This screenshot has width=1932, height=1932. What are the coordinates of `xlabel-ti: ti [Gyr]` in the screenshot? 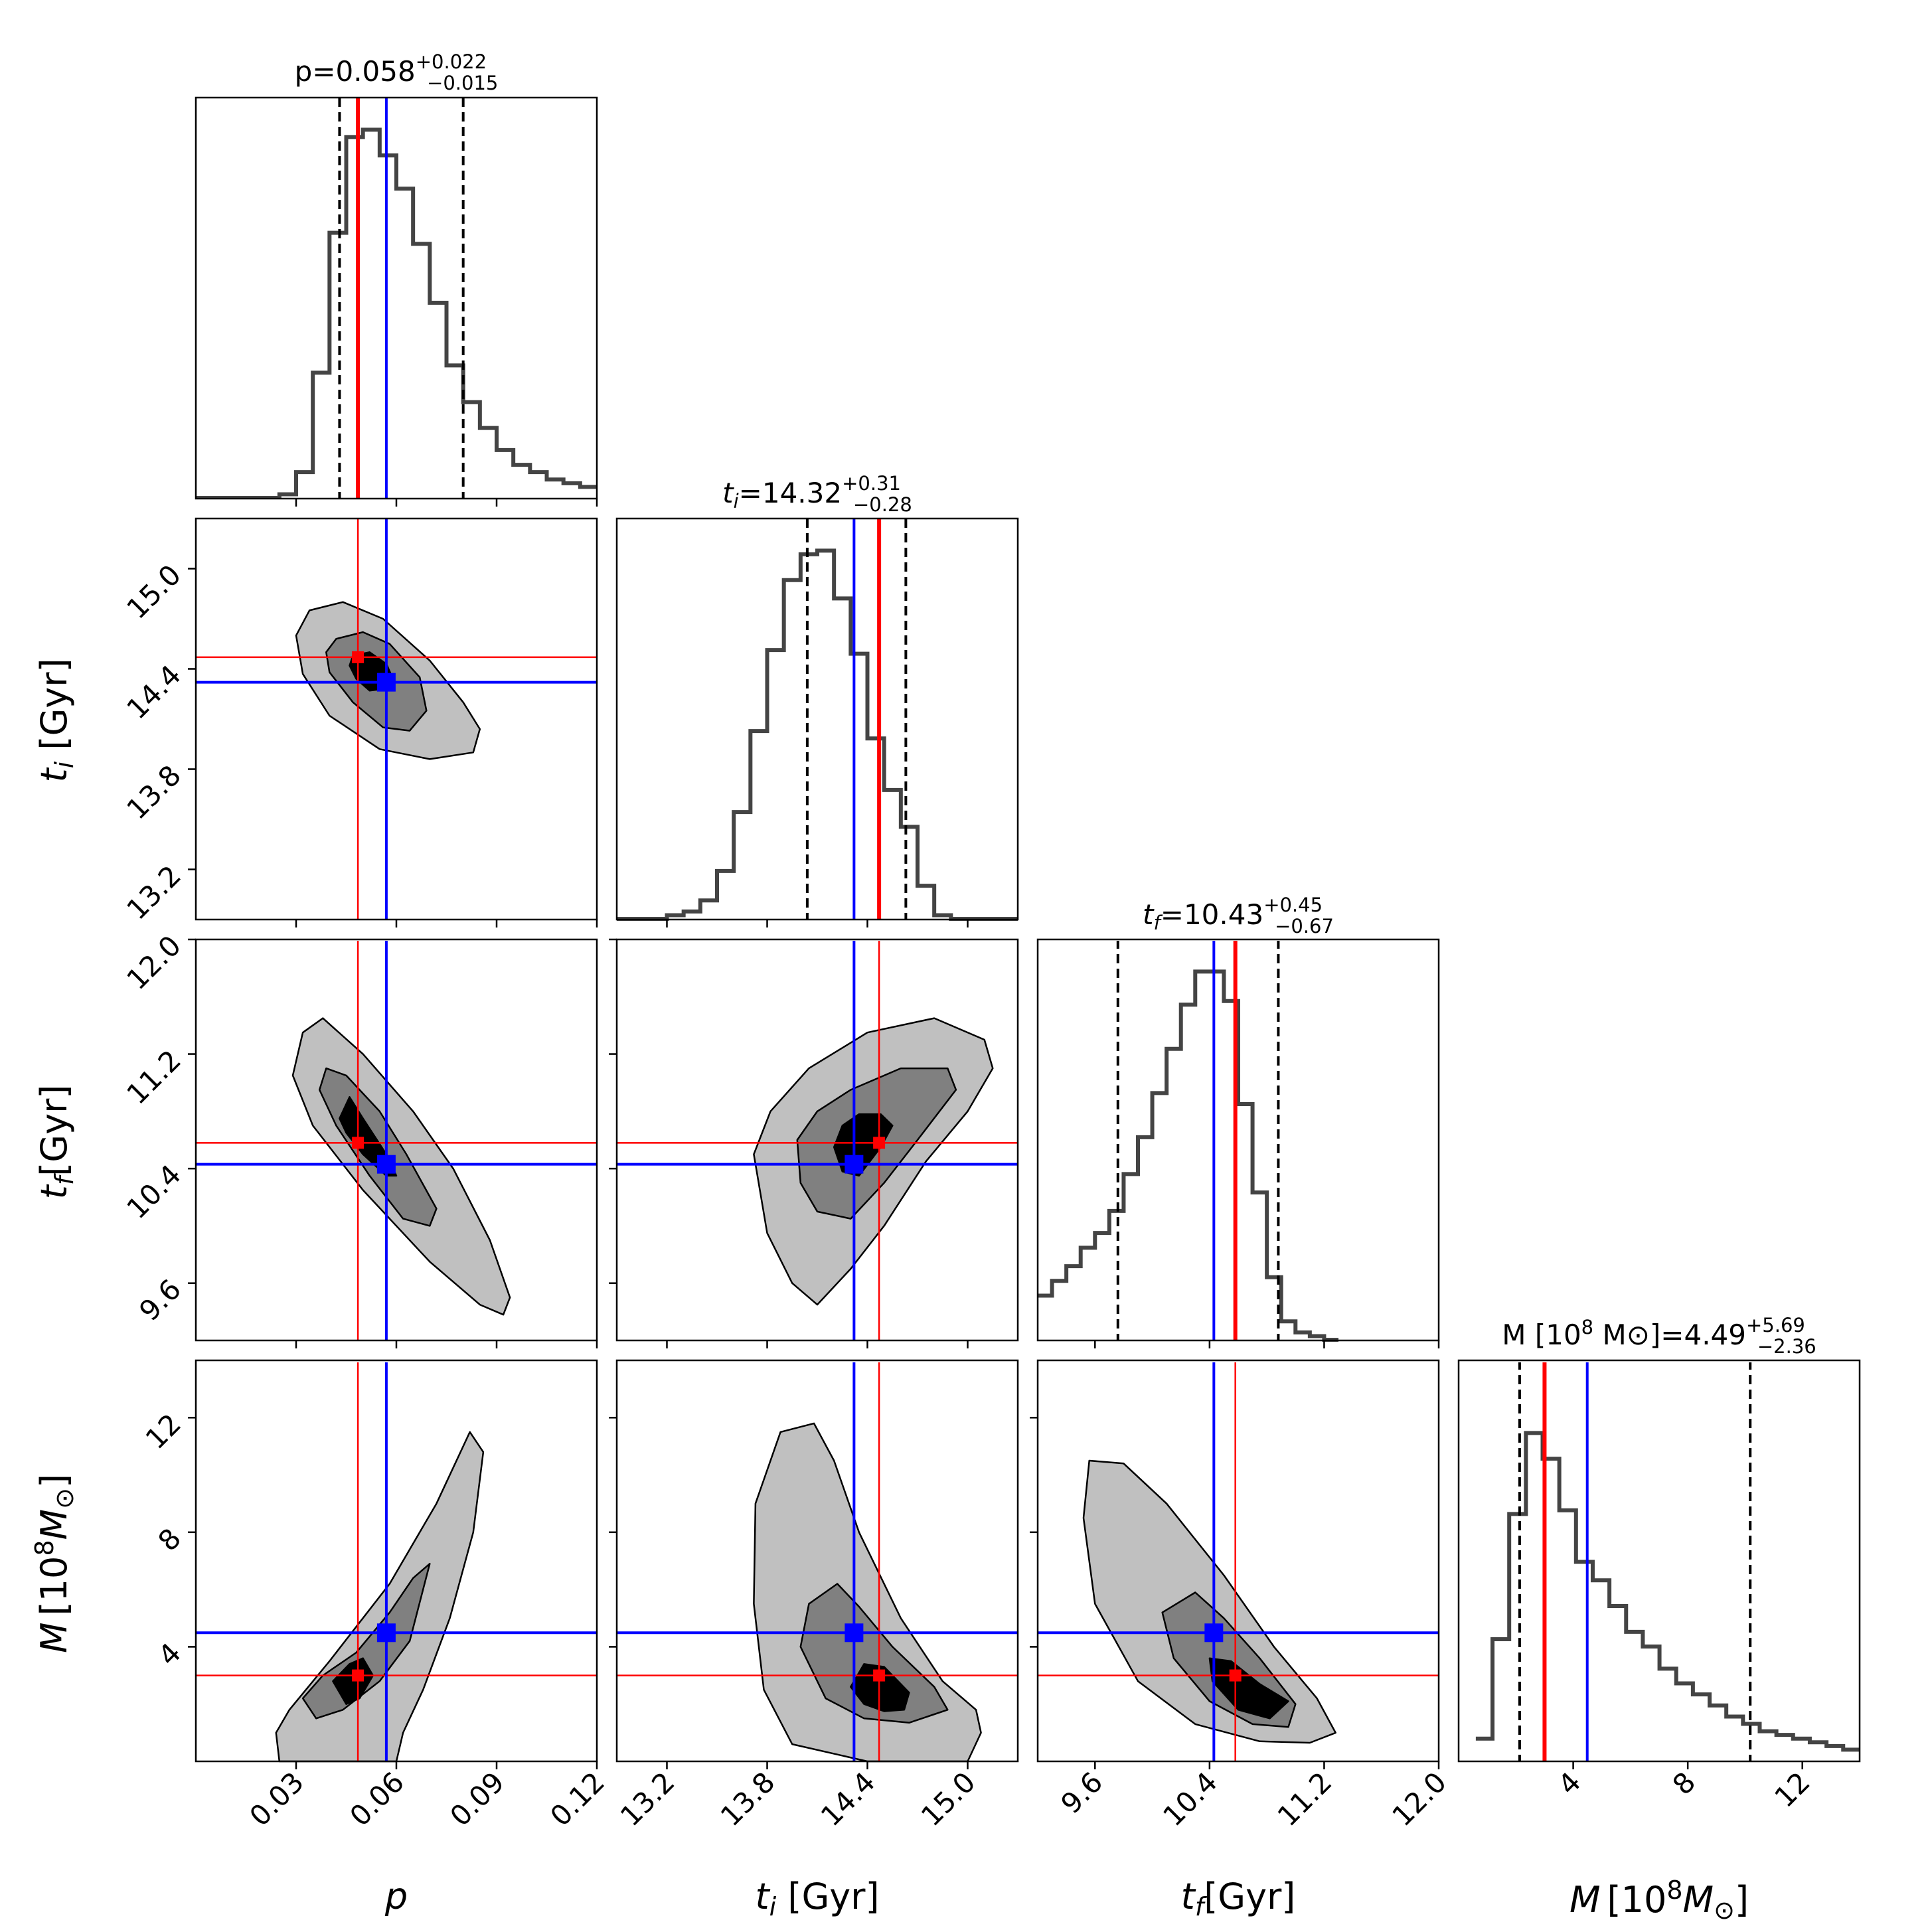 It's located at (817, 1898).